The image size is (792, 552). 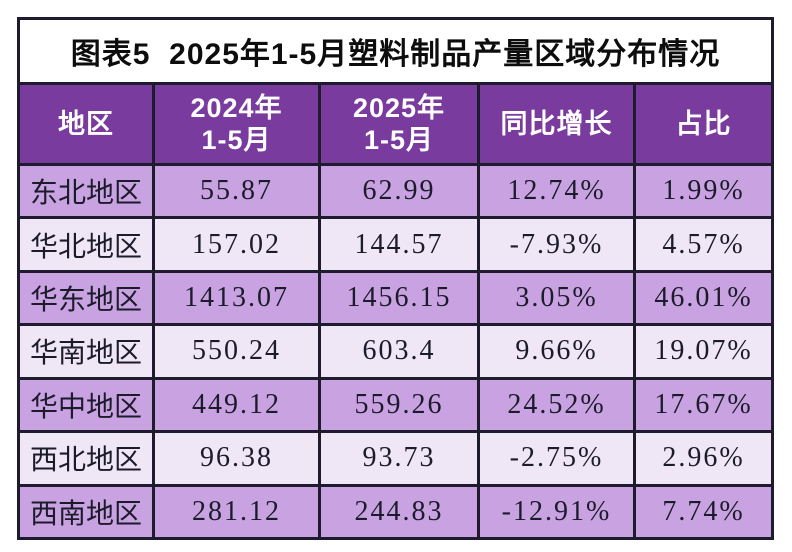 What do you see at coordinates (556, 405) in the screenshot?
I see `value-cell: 24.52%` at bounding box center [556, 405].